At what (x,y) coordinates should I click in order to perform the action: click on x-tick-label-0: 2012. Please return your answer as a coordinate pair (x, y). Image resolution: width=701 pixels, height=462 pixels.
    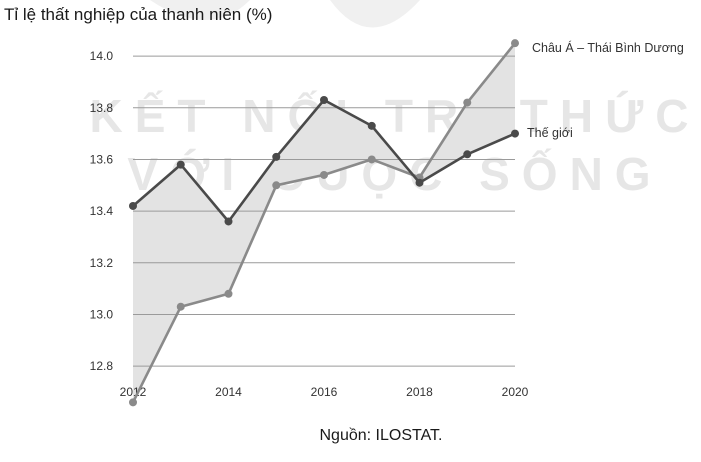
    Looking at the image, I should click on (133, 392).